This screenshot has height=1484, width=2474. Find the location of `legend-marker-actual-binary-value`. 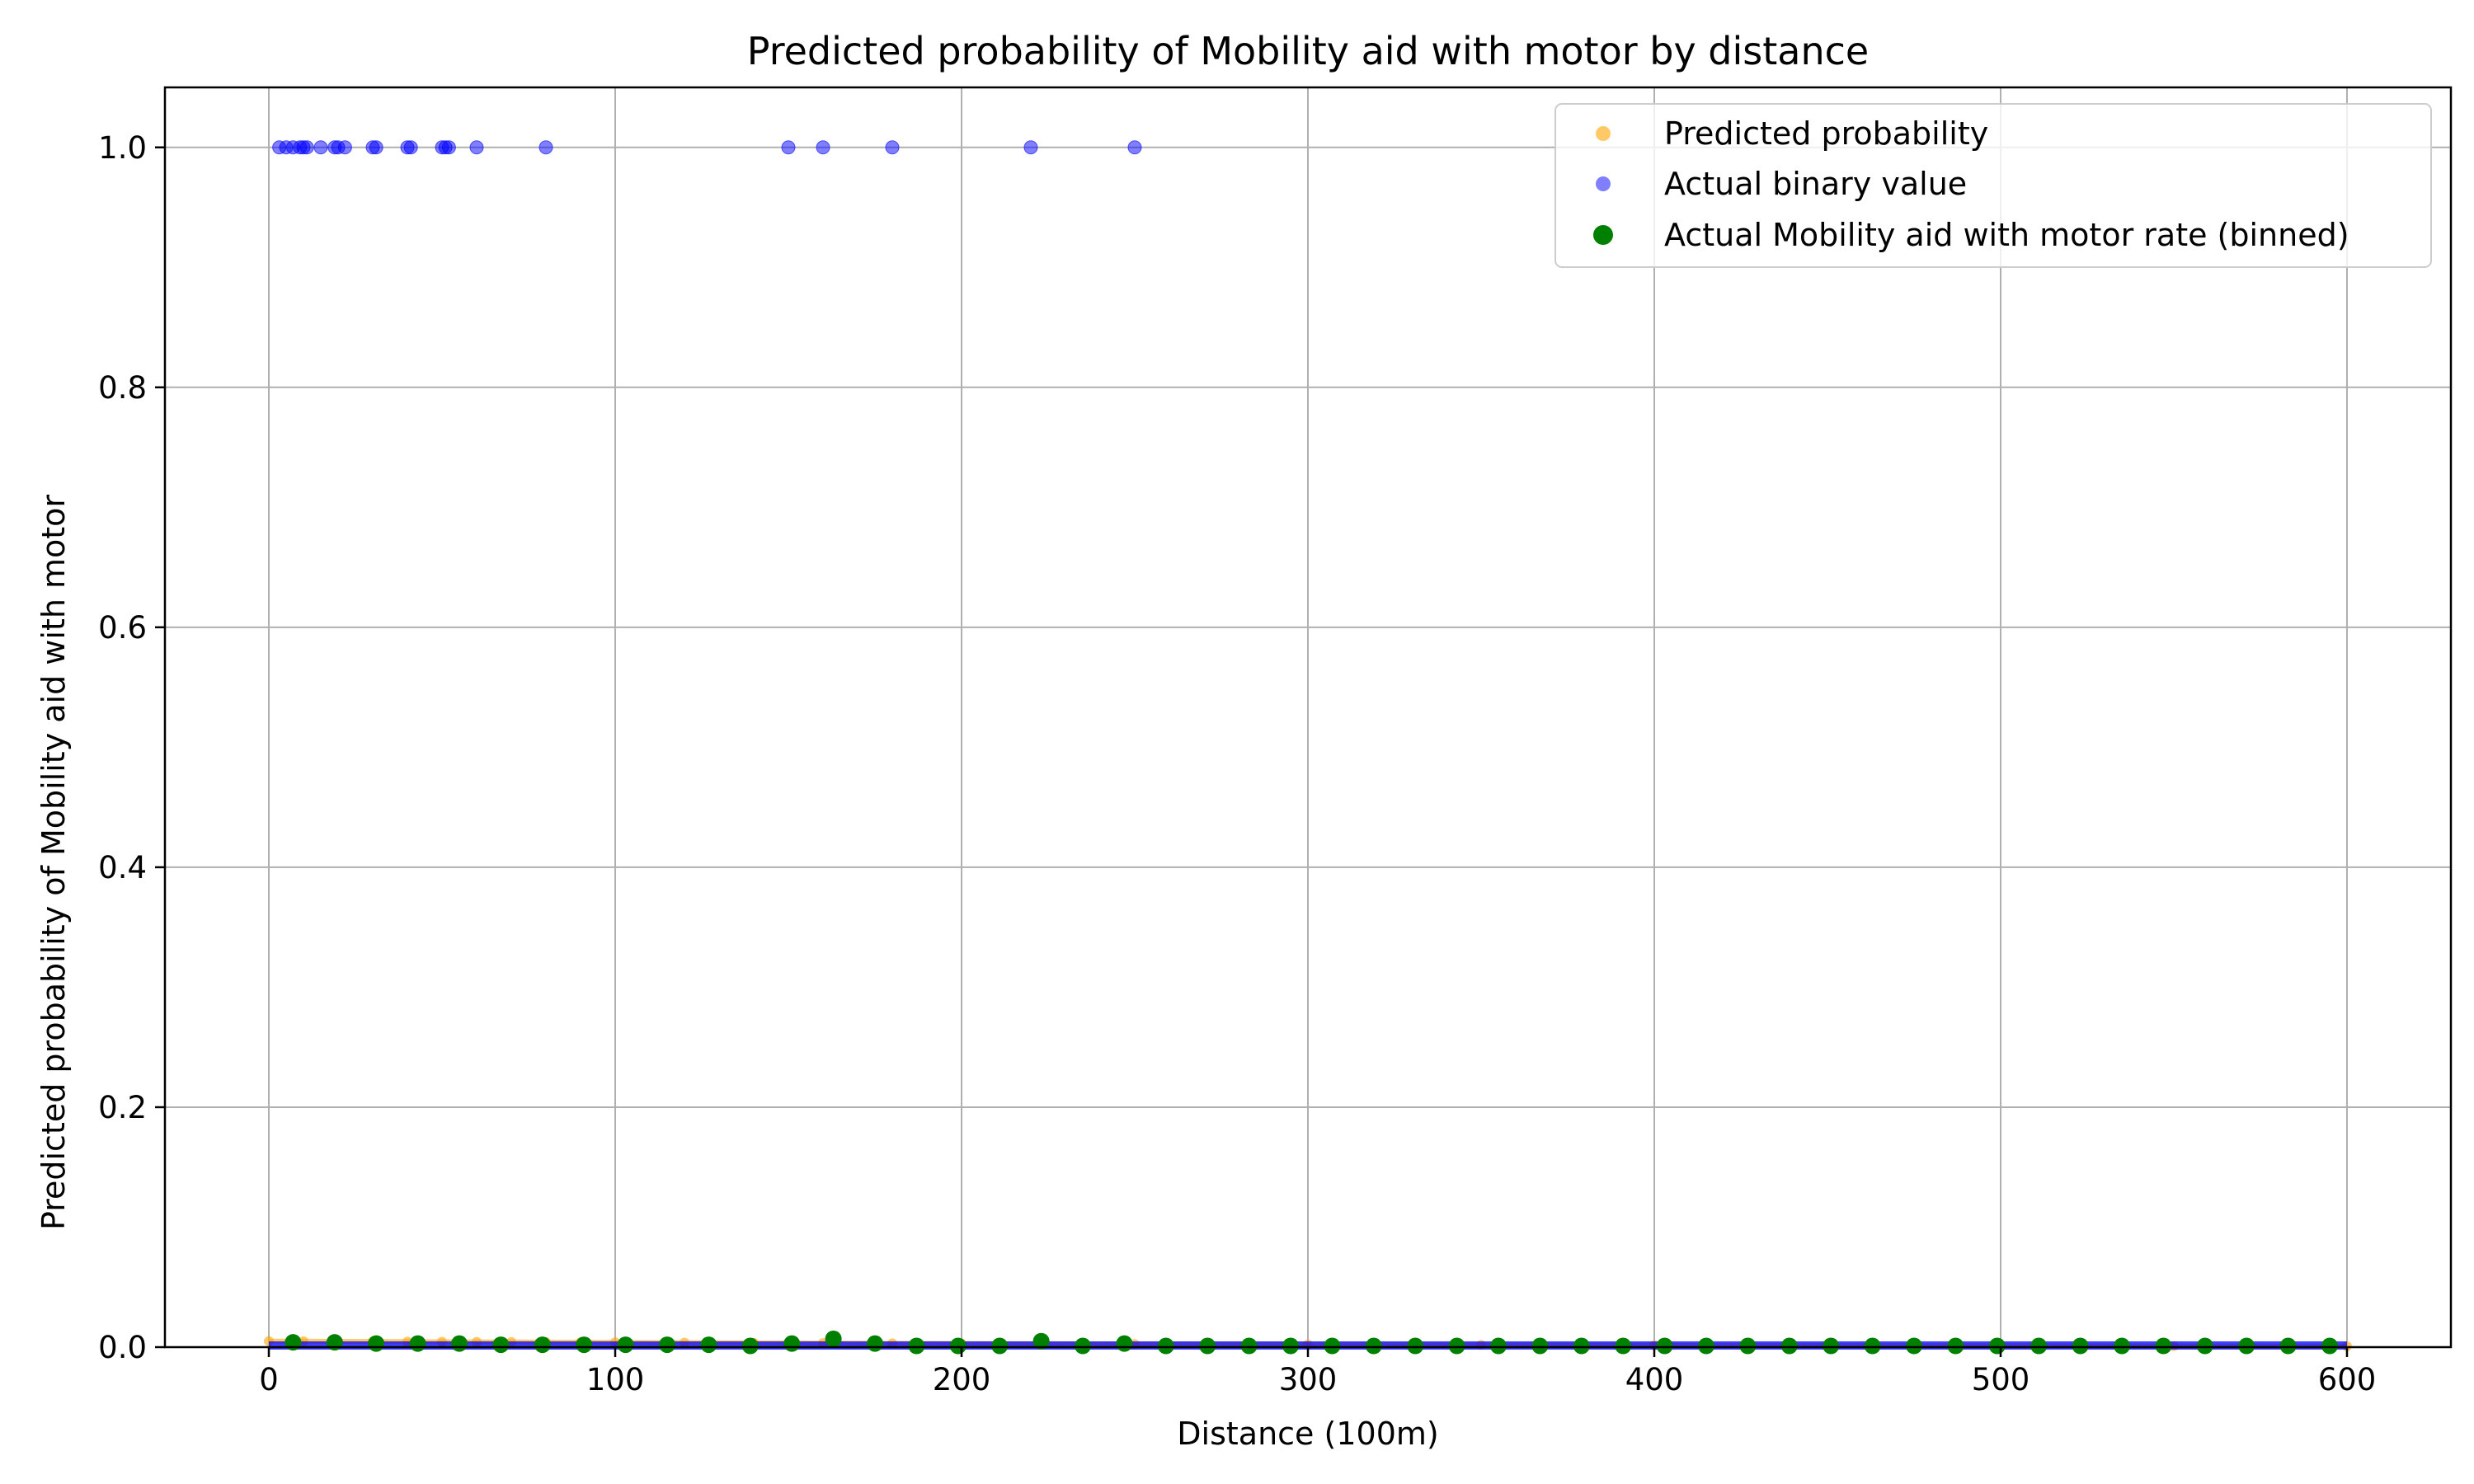

legend-marker-actual-binary-value is located at coordinates (1603, 183).